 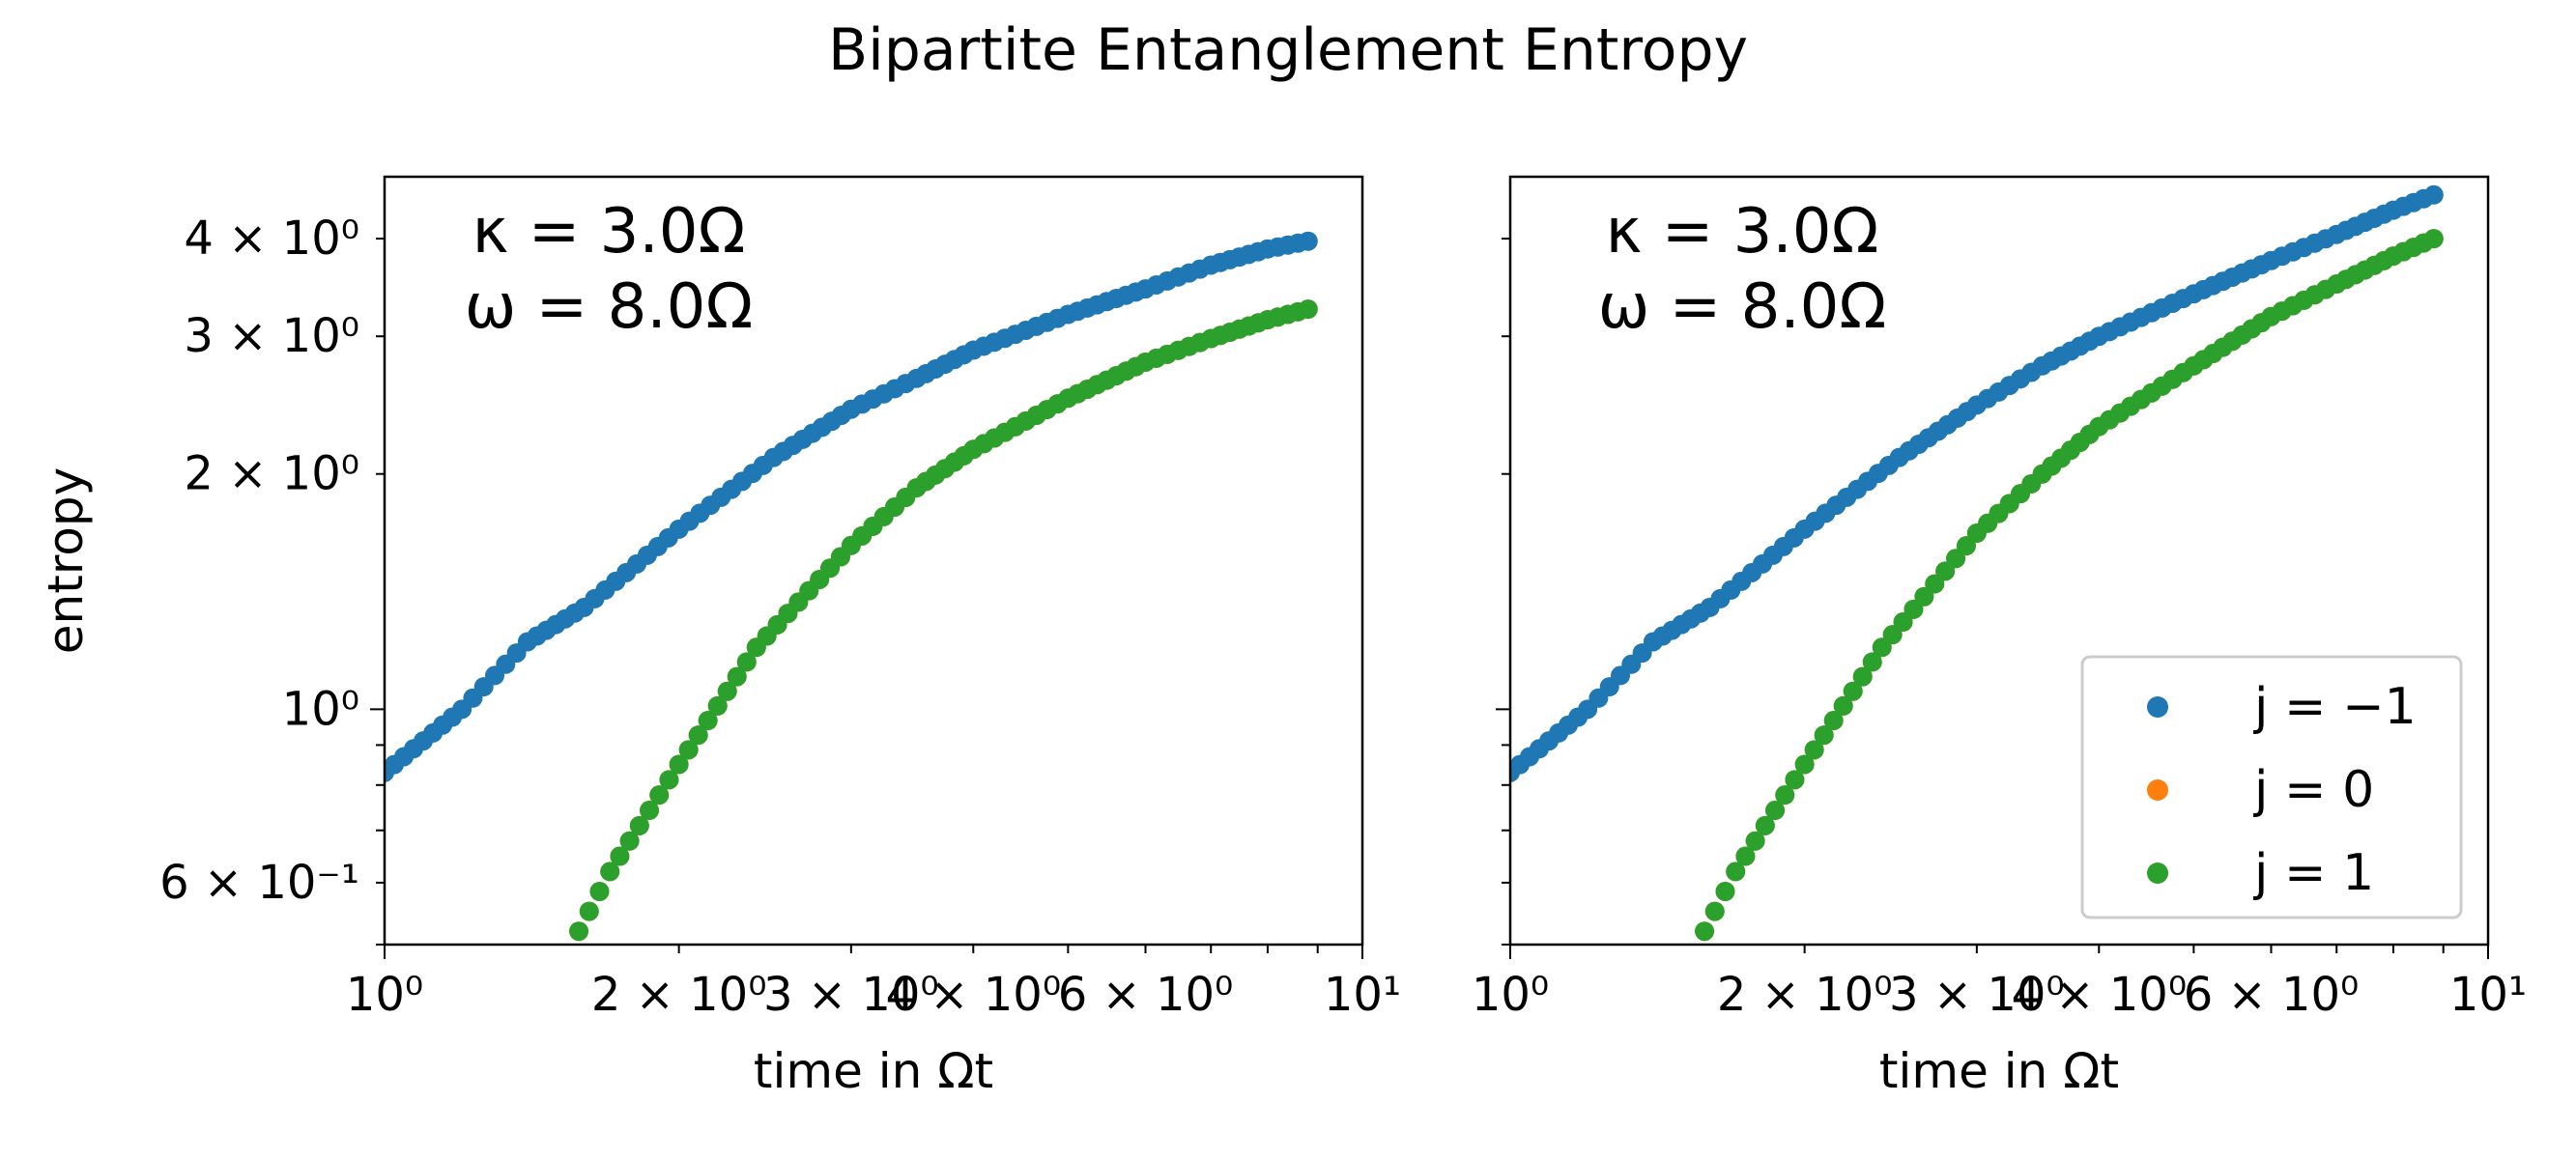 I want to click on legend: j = −1 j = 0 j = 1, so click(x=2272, y=787).